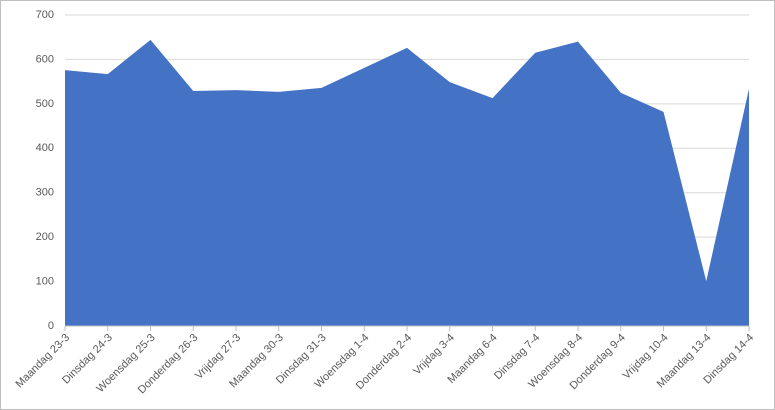 The height and width of the screenshot is (410, 775). I want to click on y-tick-label: 100, so click(45, 281).